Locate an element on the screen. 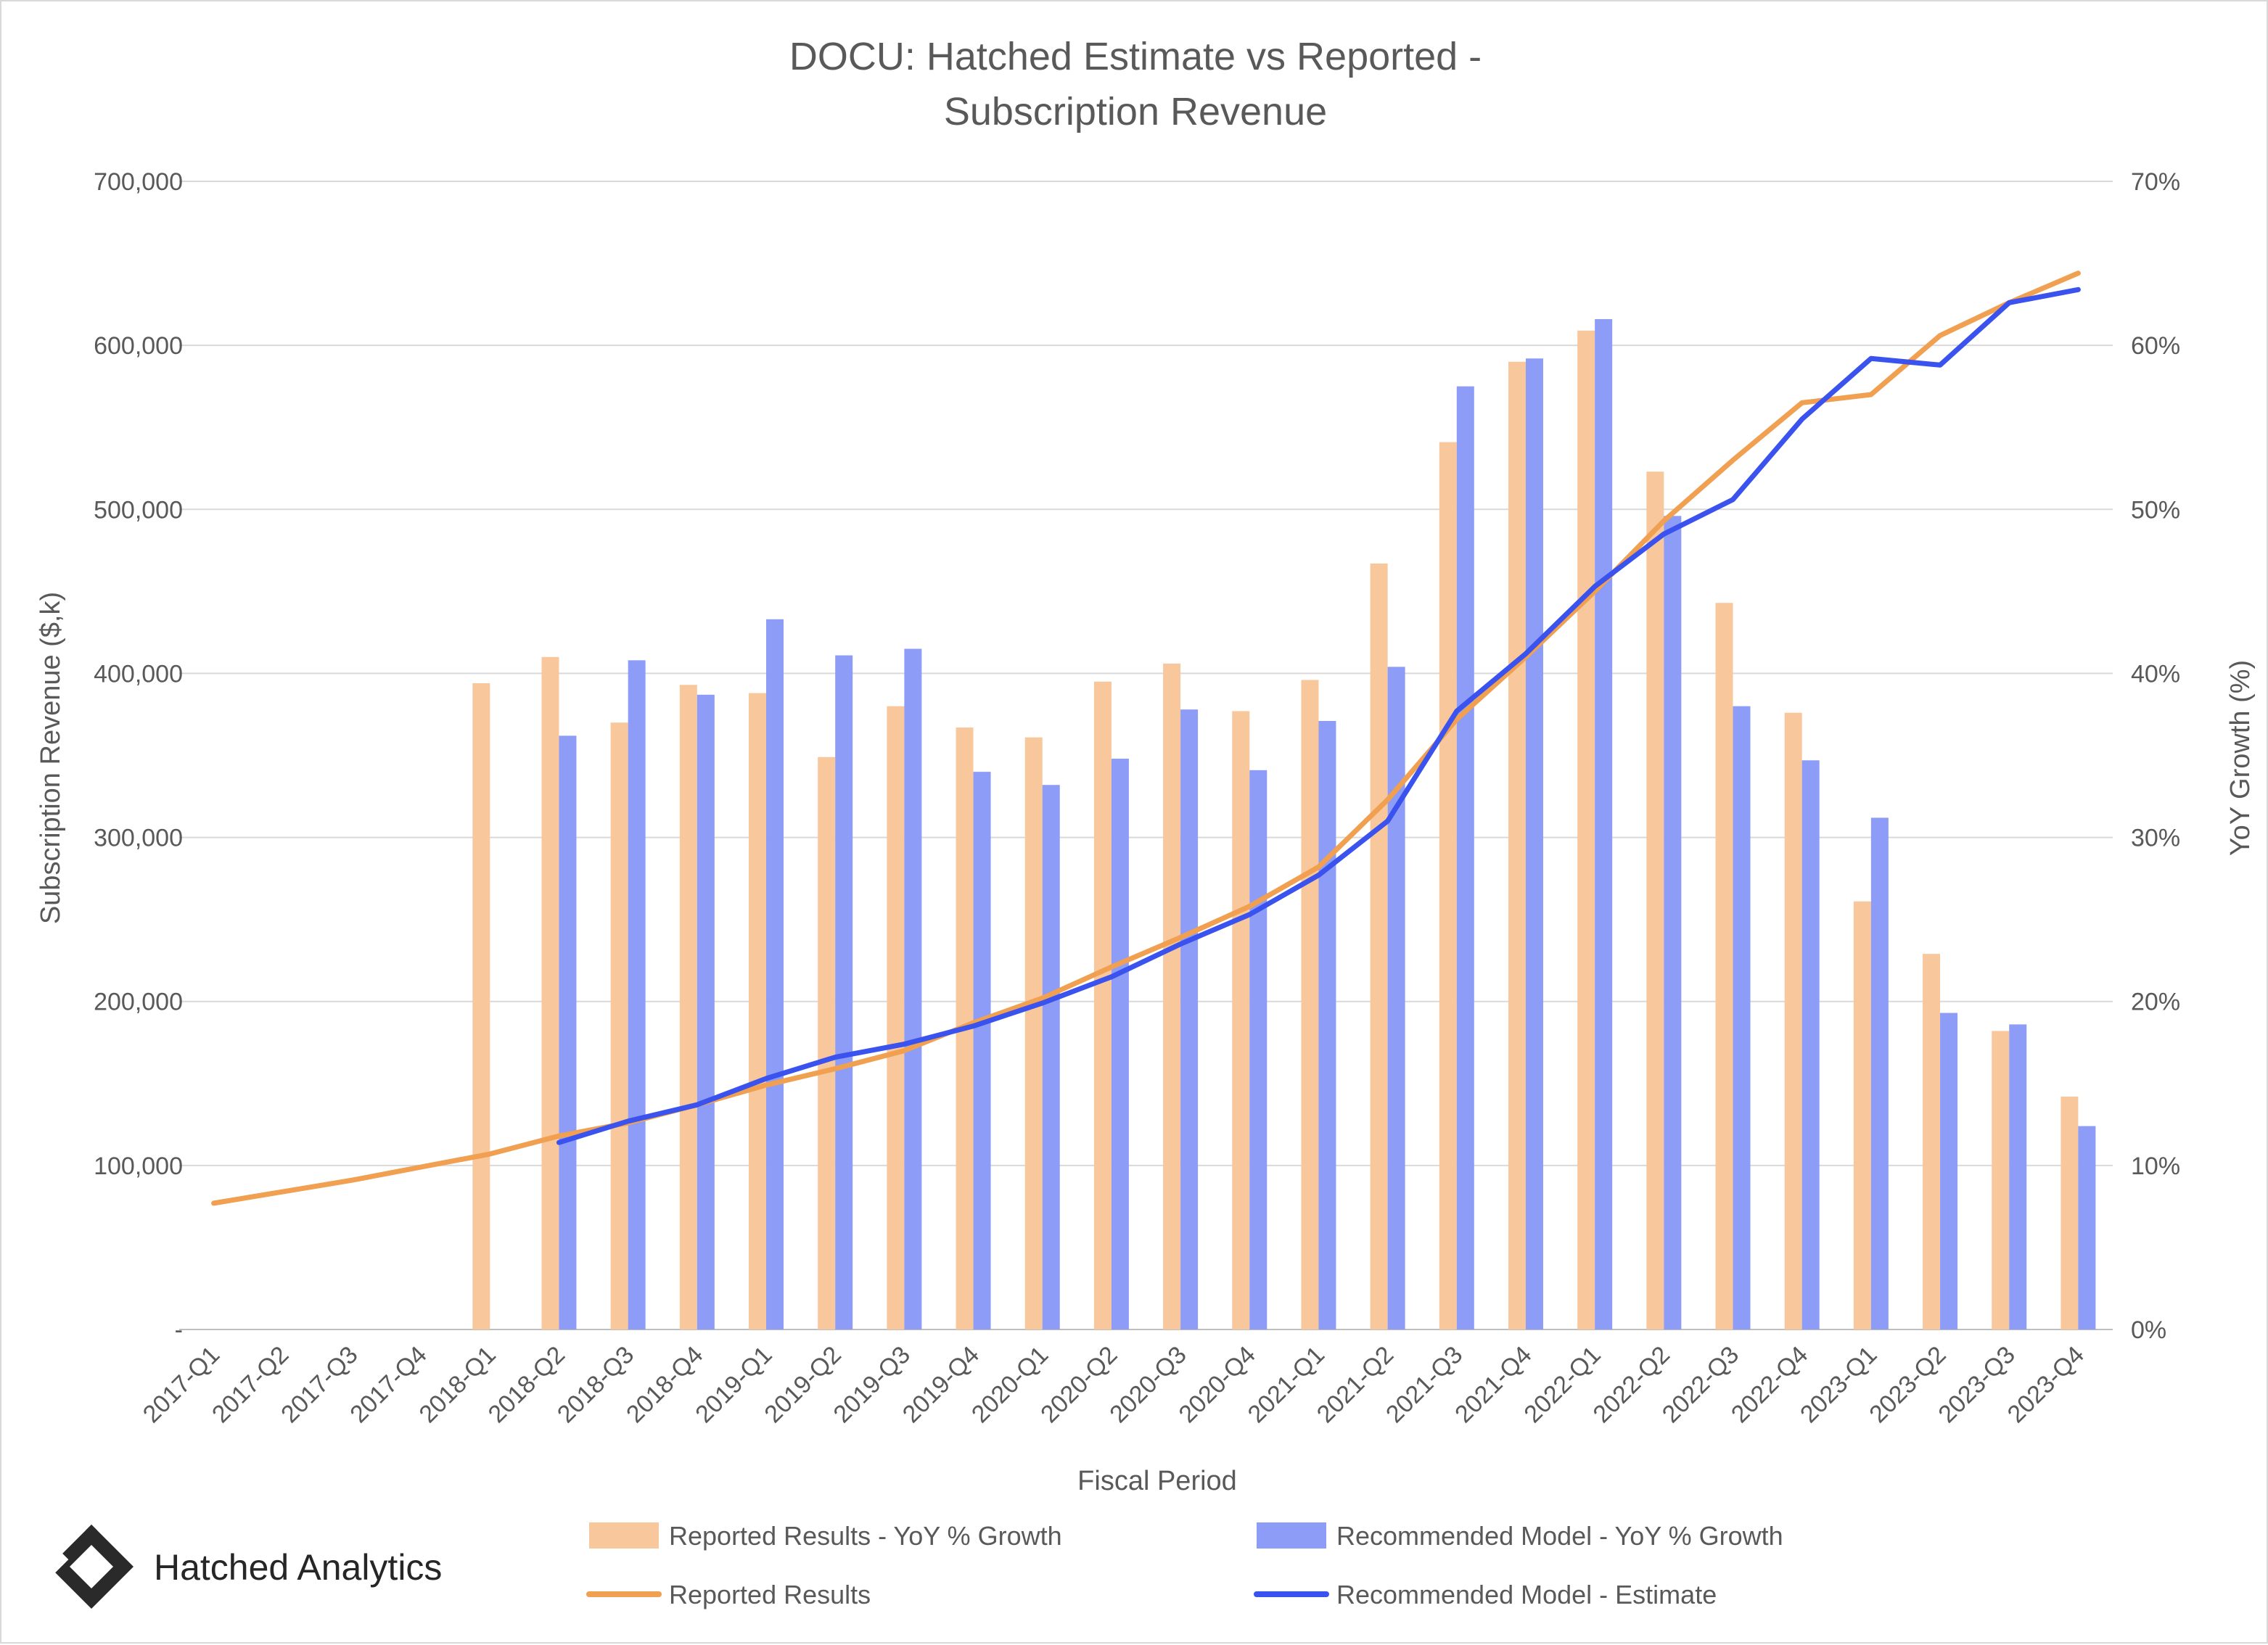 The image size is (2268, 1645). x-tick-label: 2018-Q2 is located at coordinates (526, 1384).